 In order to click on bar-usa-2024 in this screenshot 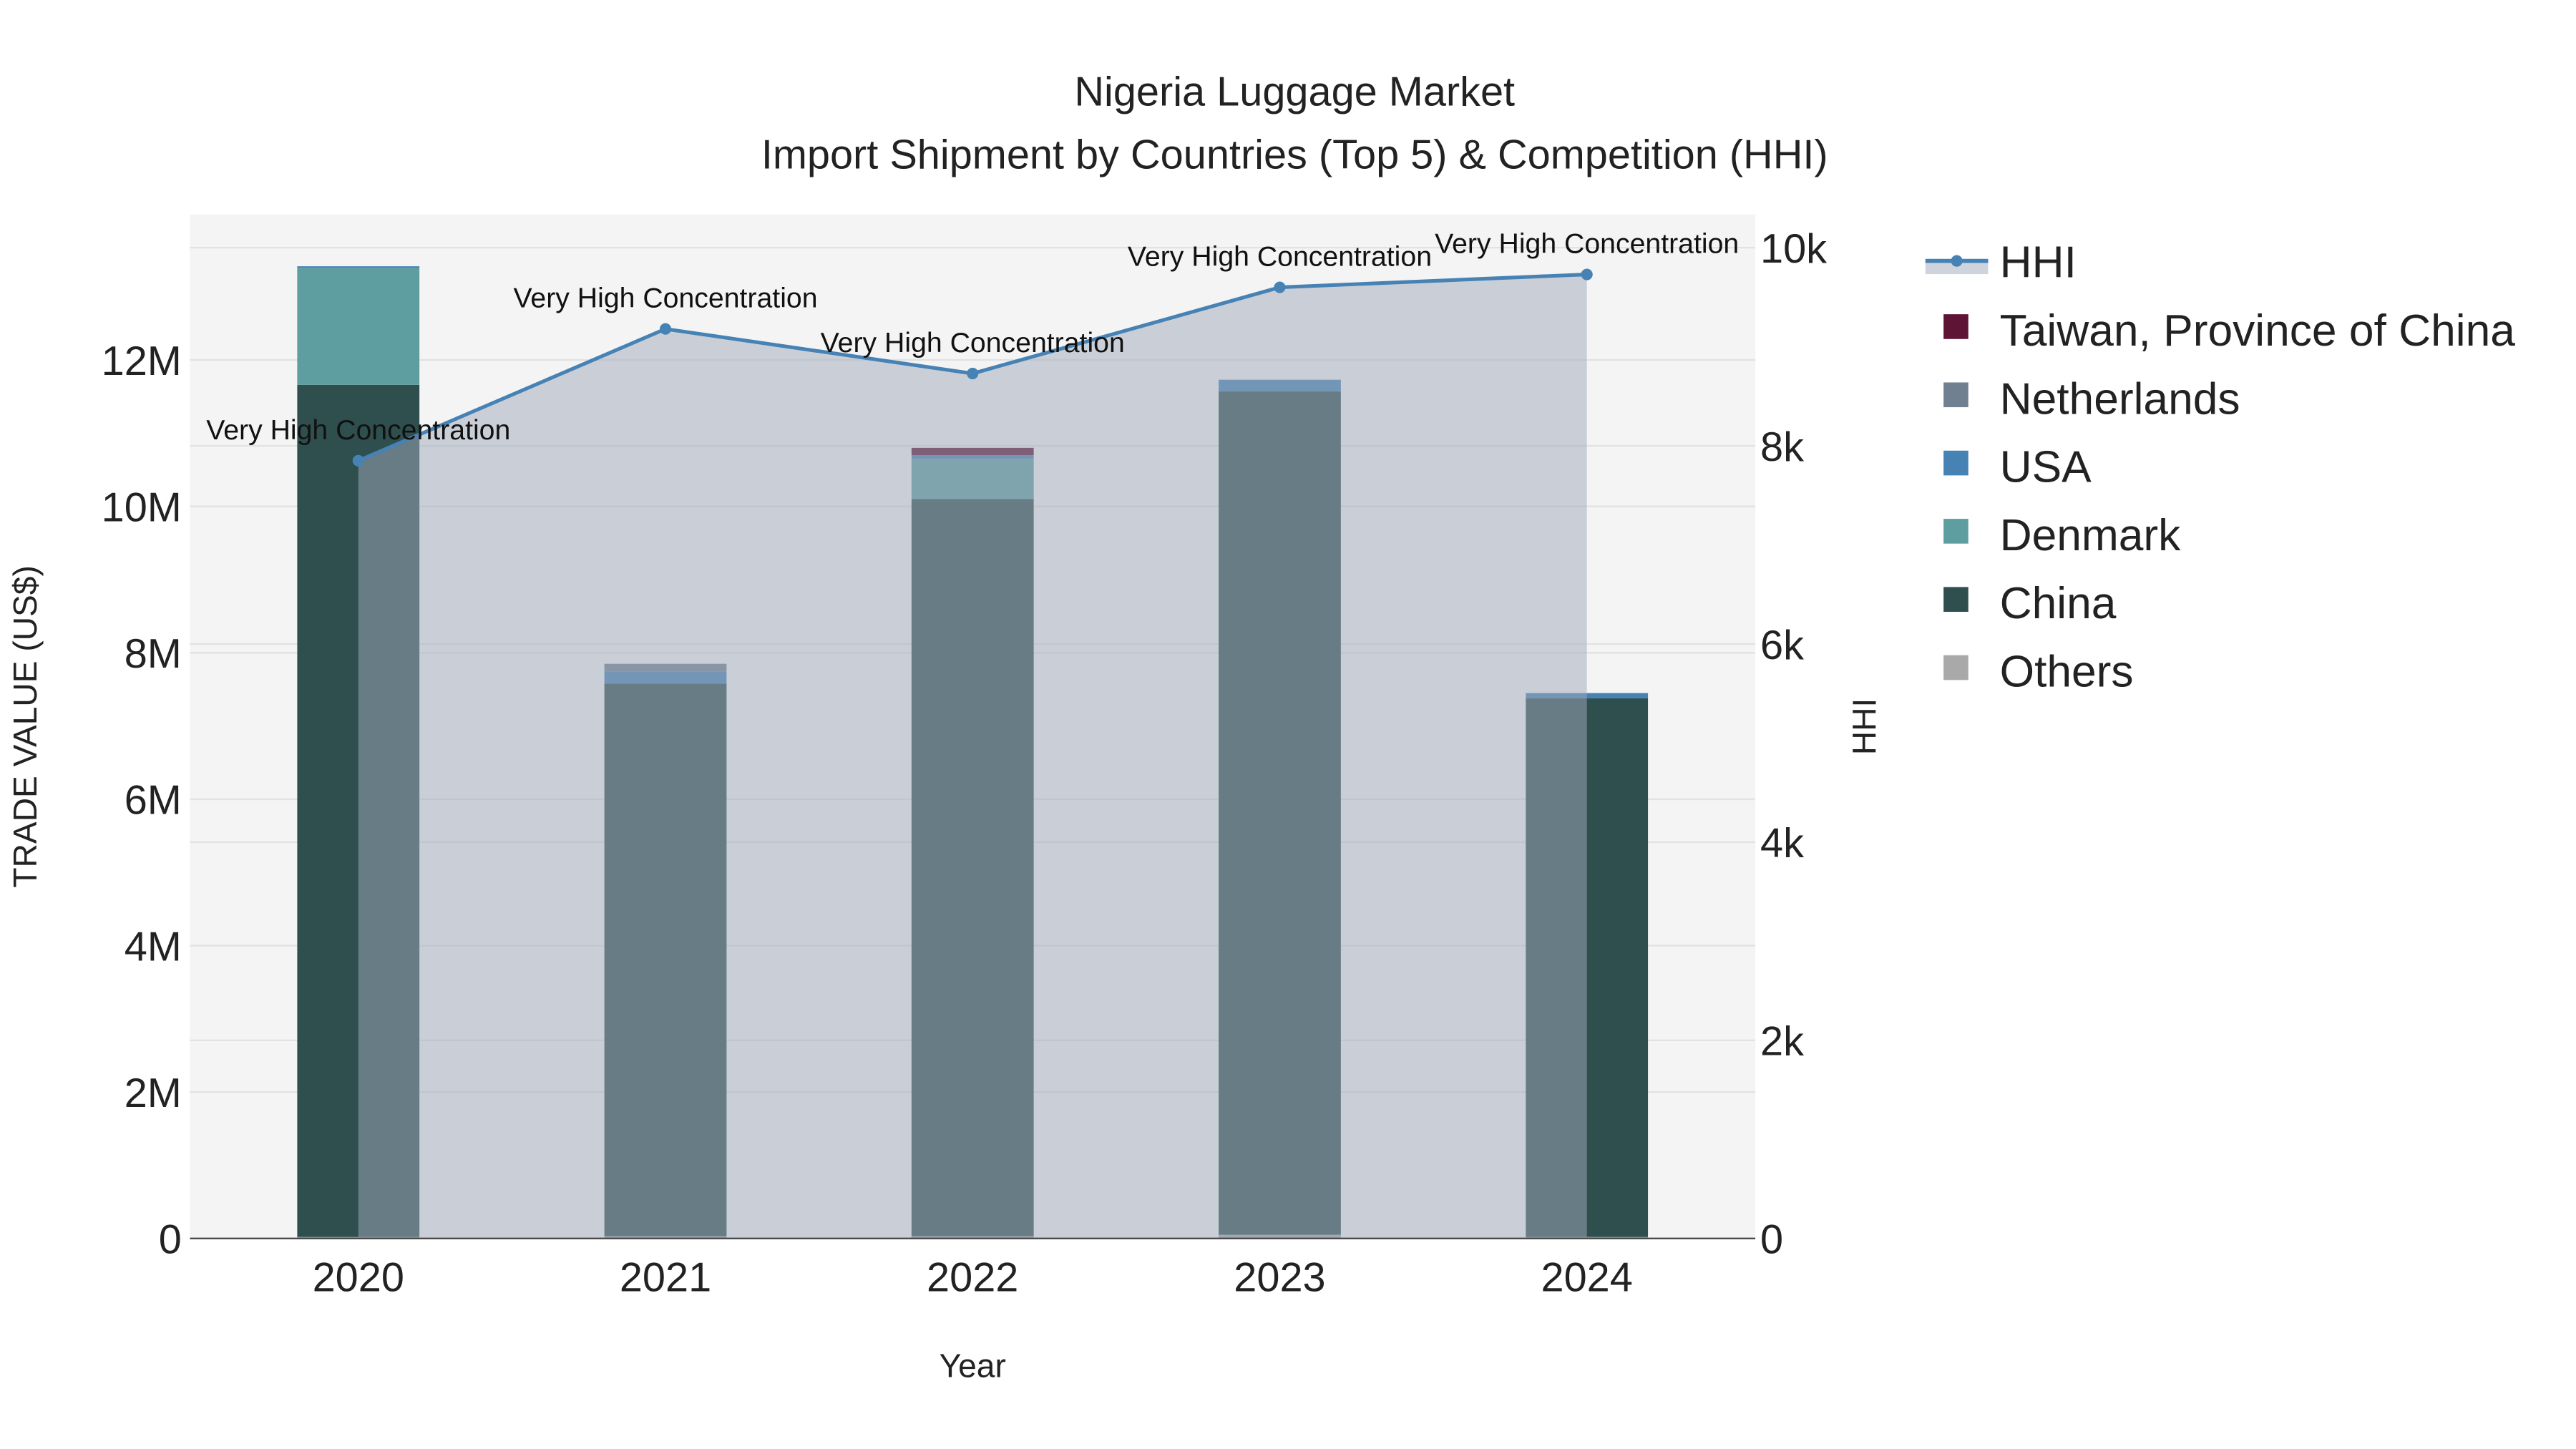, I will do `click(1587, 695)`.